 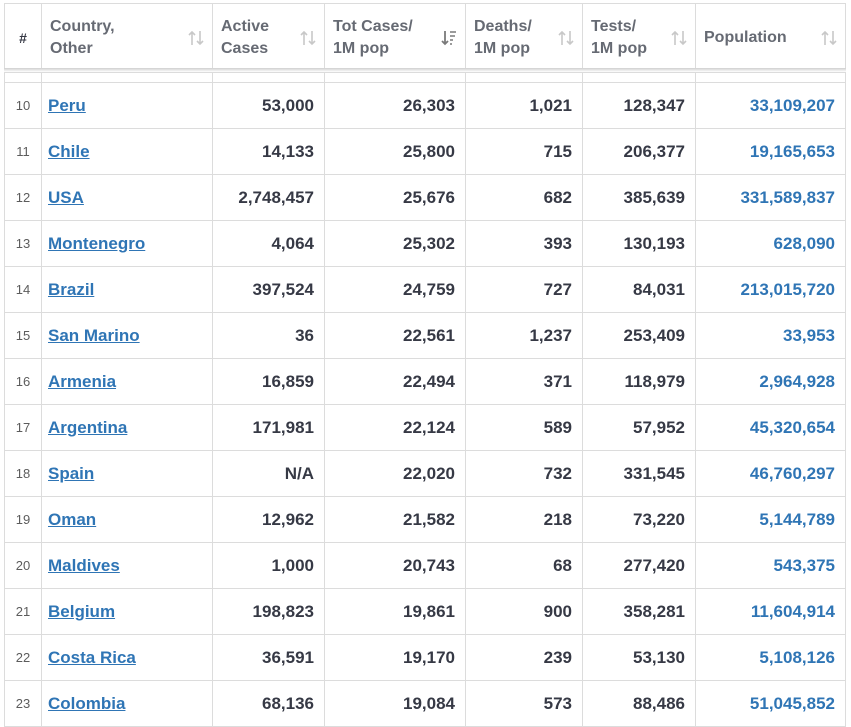 I want to click on active-cases-cell: 16,859, so click(x=268, y=381).